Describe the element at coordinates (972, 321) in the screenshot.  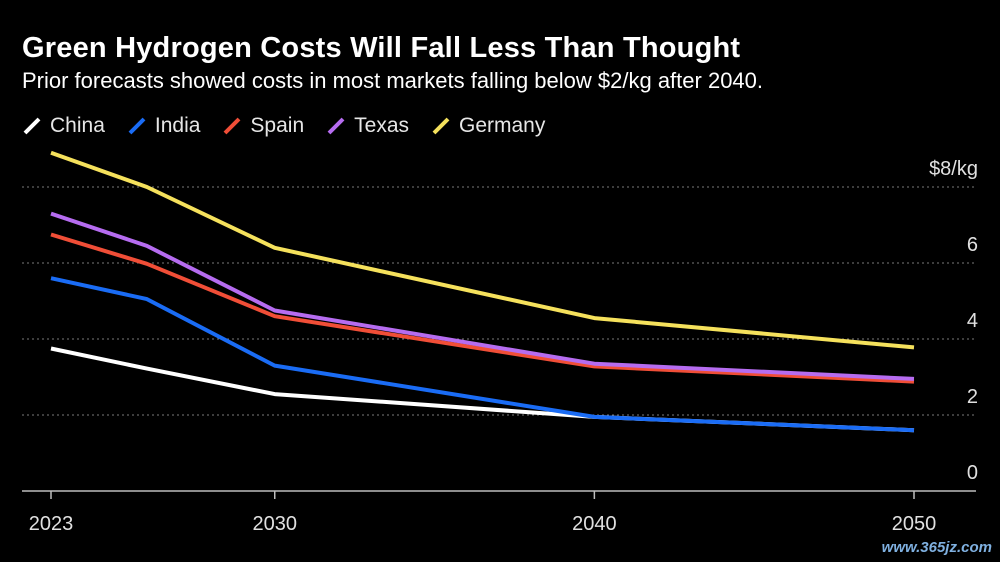
I see `y-tick-label: 4` at that location.